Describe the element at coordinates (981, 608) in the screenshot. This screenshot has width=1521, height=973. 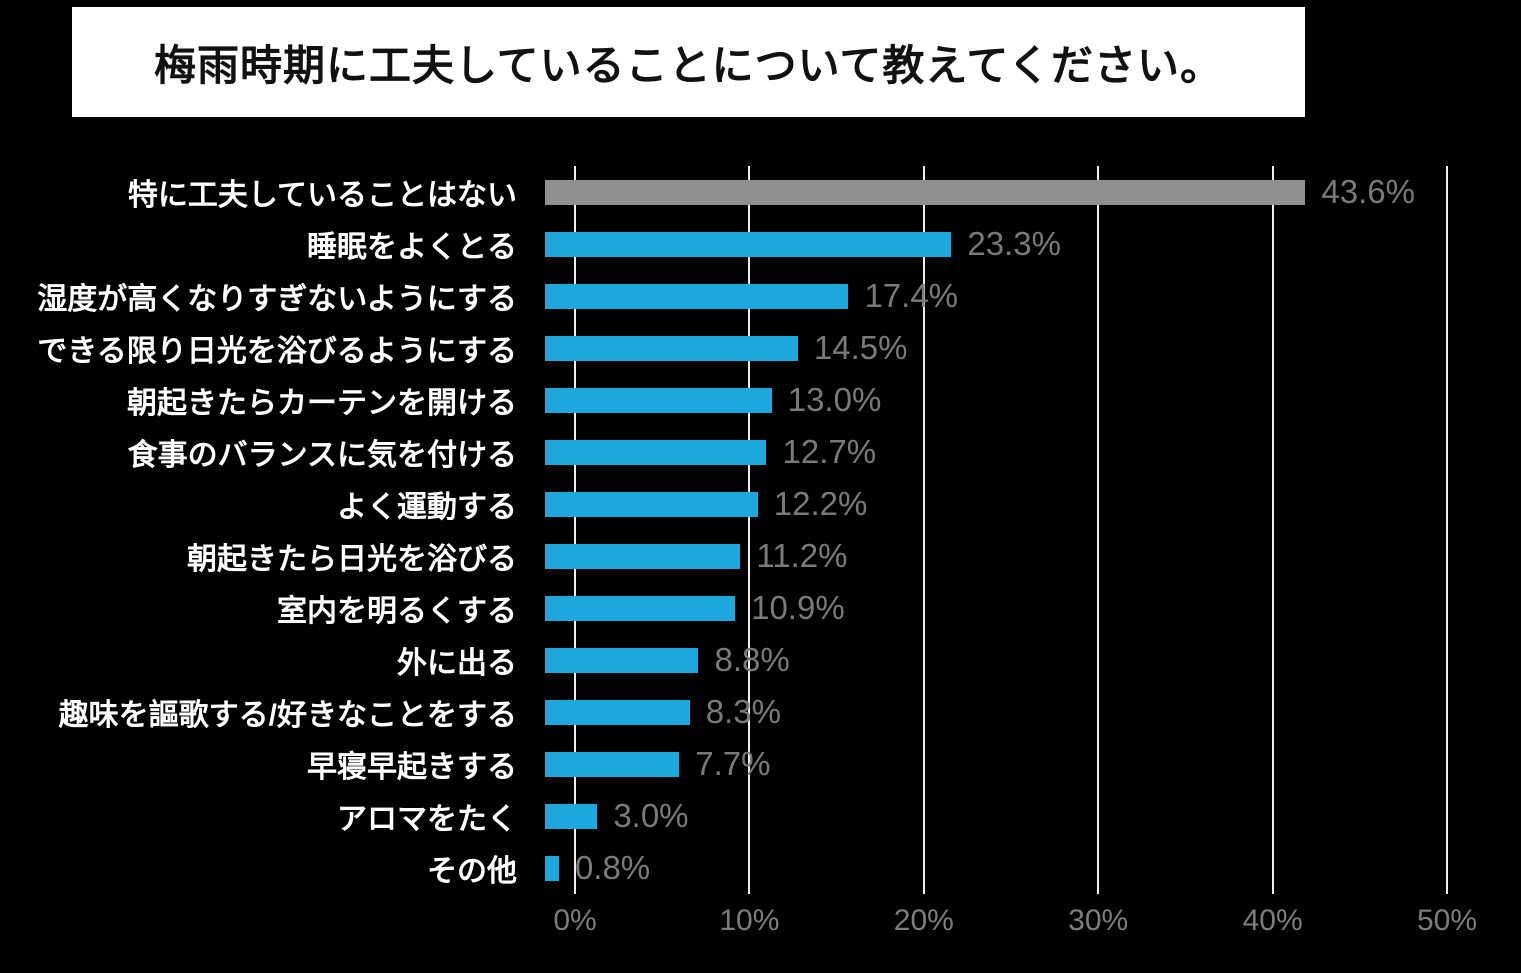
I see `bar-area: 10.9%` at that location.